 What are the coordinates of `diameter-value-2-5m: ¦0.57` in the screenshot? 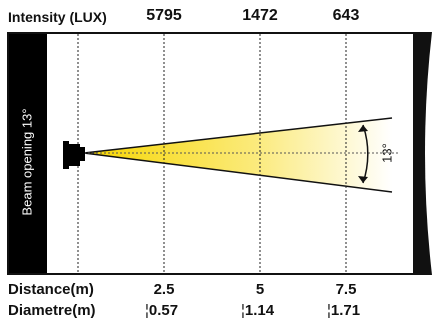 It's located at (161, 310).